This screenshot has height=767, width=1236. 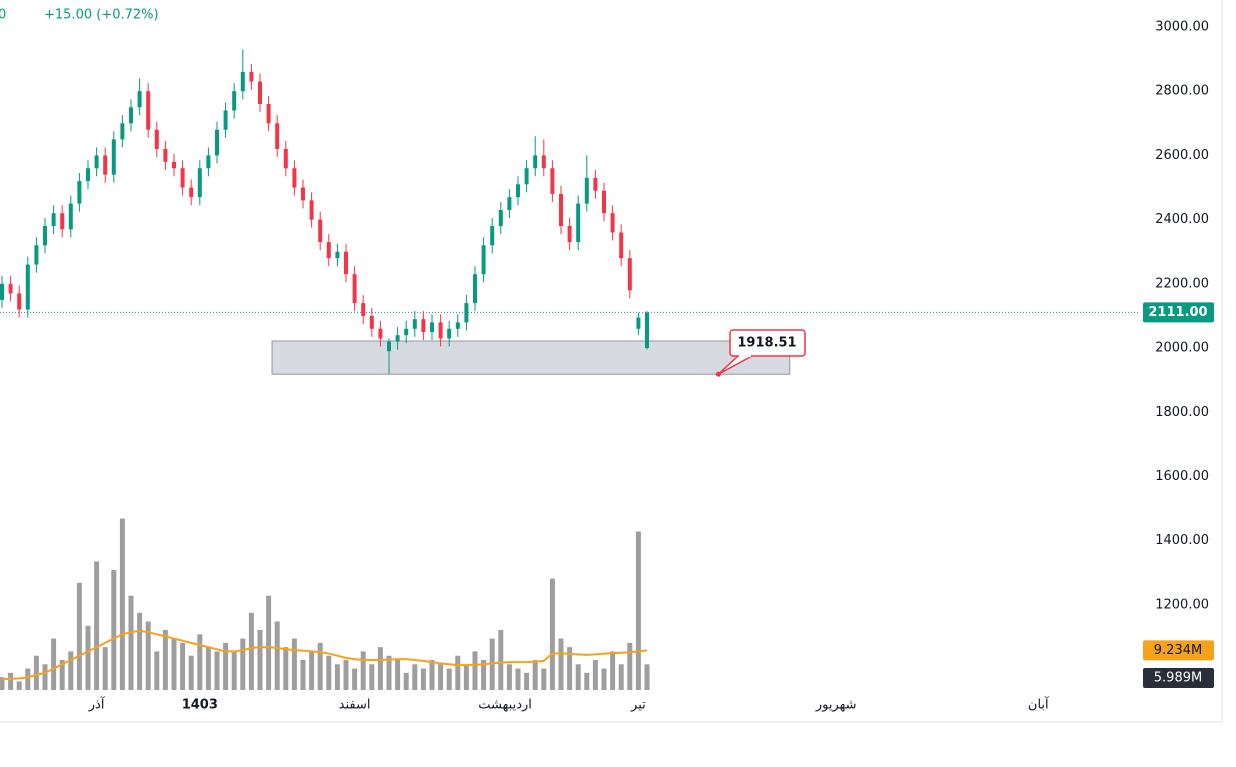 What do you see at coordinates (531, 357) in the screenshot?
I see `price-zone` at bounding box center [531, 357].